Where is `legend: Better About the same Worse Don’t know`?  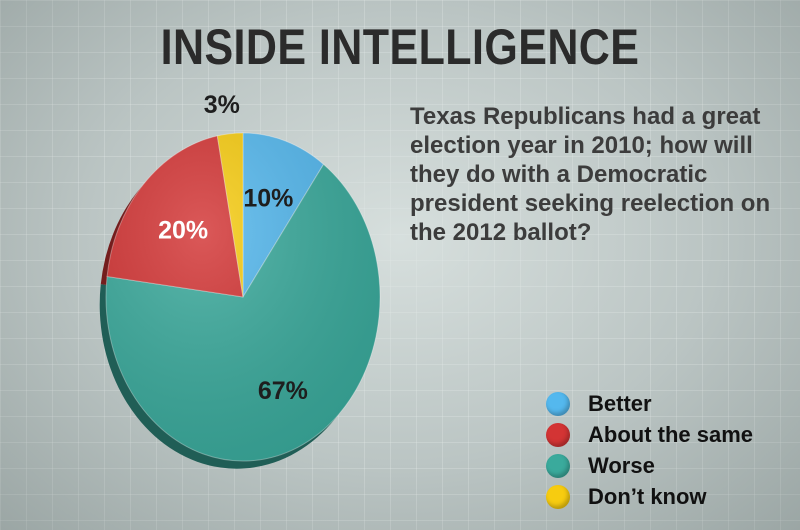 legend: Better About the same Worse Don’t know is located at coordinates (649, 450).